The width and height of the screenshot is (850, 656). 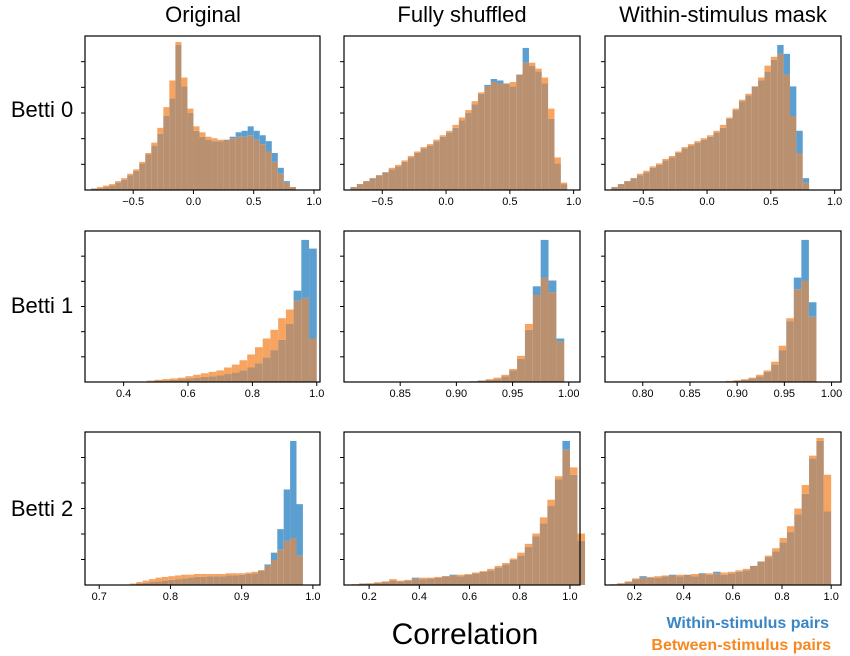 What do you see at coordinates (741, 645) in the screenshot?
I see `legend-between-stimulus: Between-stimulus pairs` at bounding box center [741, 645].